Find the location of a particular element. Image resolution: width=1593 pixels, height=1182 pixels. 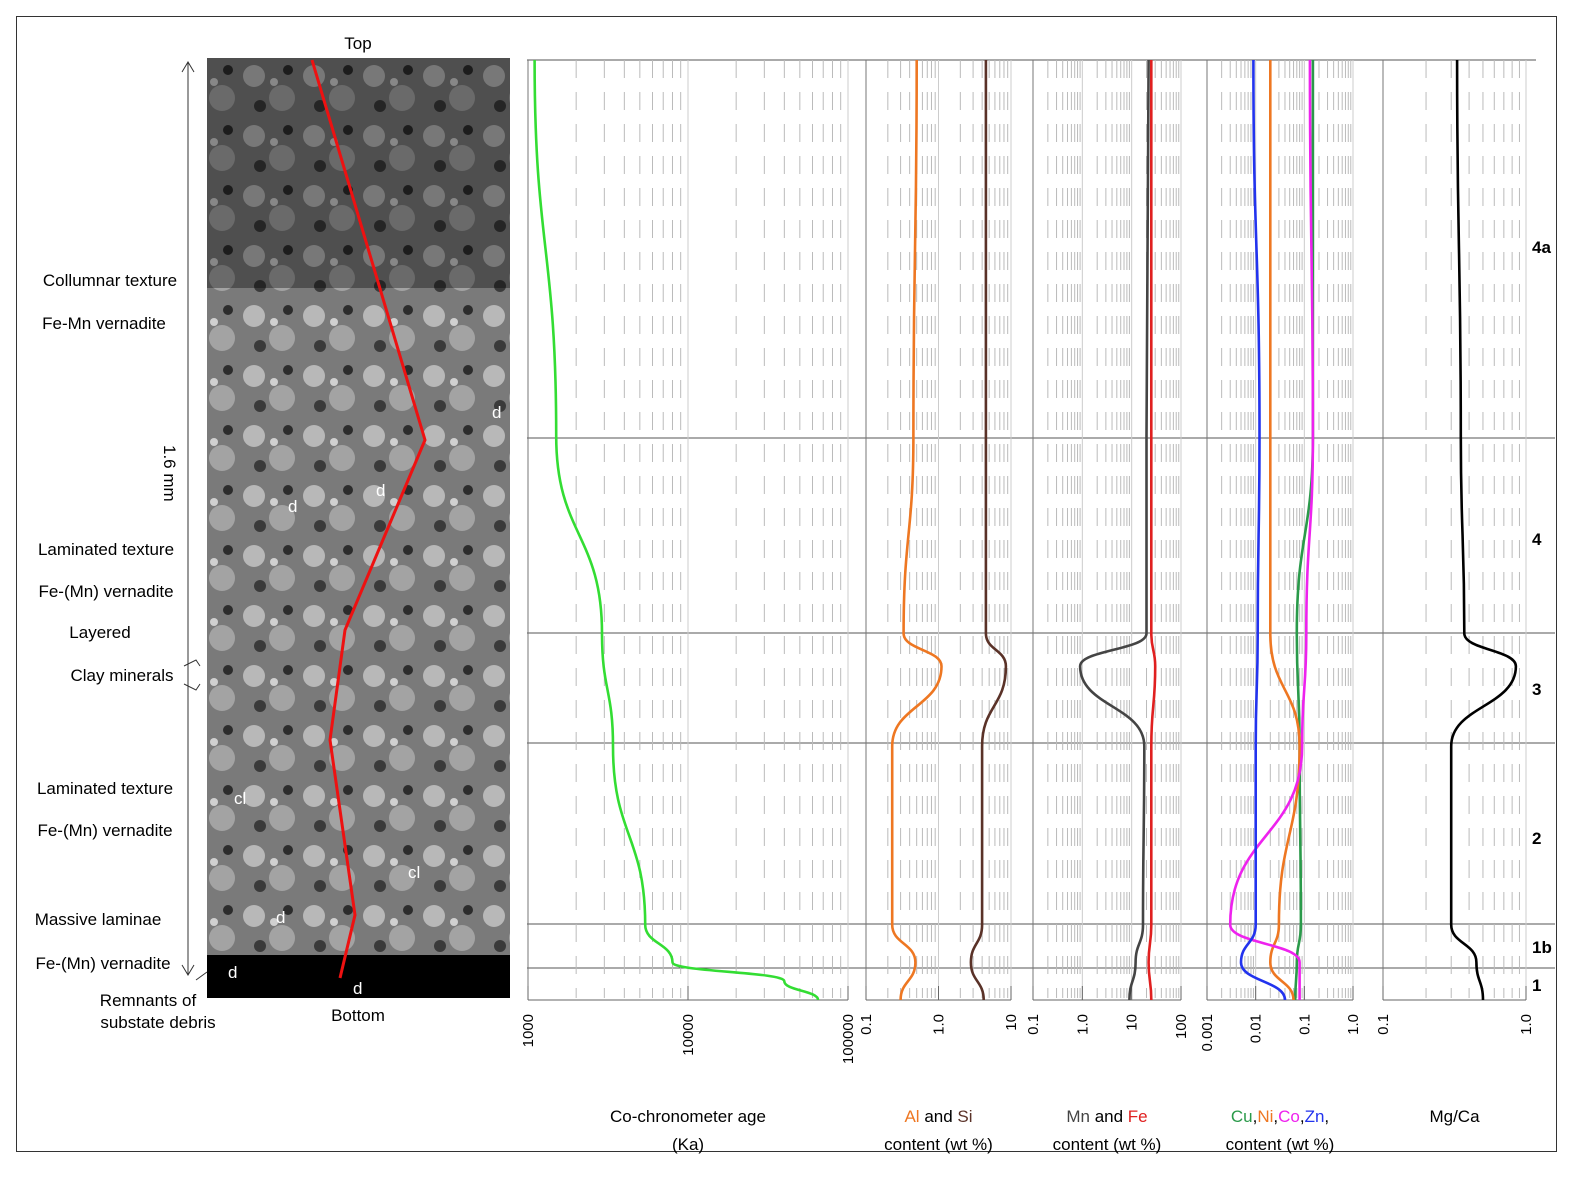

series-line-zn is located at coordinates (1263, 530).